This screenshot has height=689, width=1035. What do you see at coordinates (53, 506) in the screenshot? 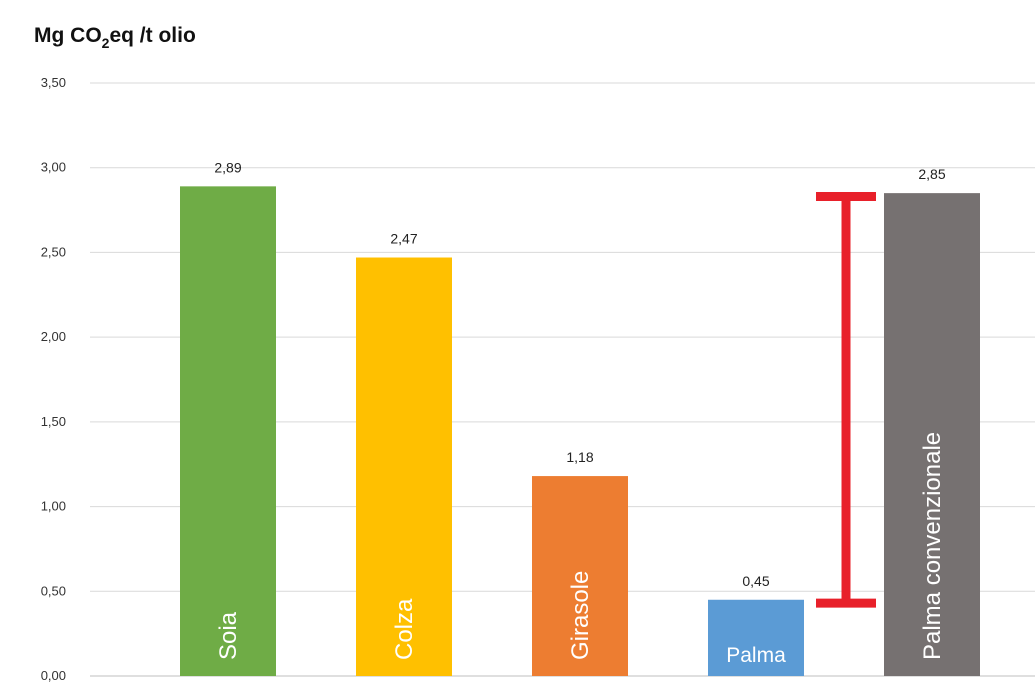
I see `y-tick-label: 1,00` at bounding box center [53, 506].